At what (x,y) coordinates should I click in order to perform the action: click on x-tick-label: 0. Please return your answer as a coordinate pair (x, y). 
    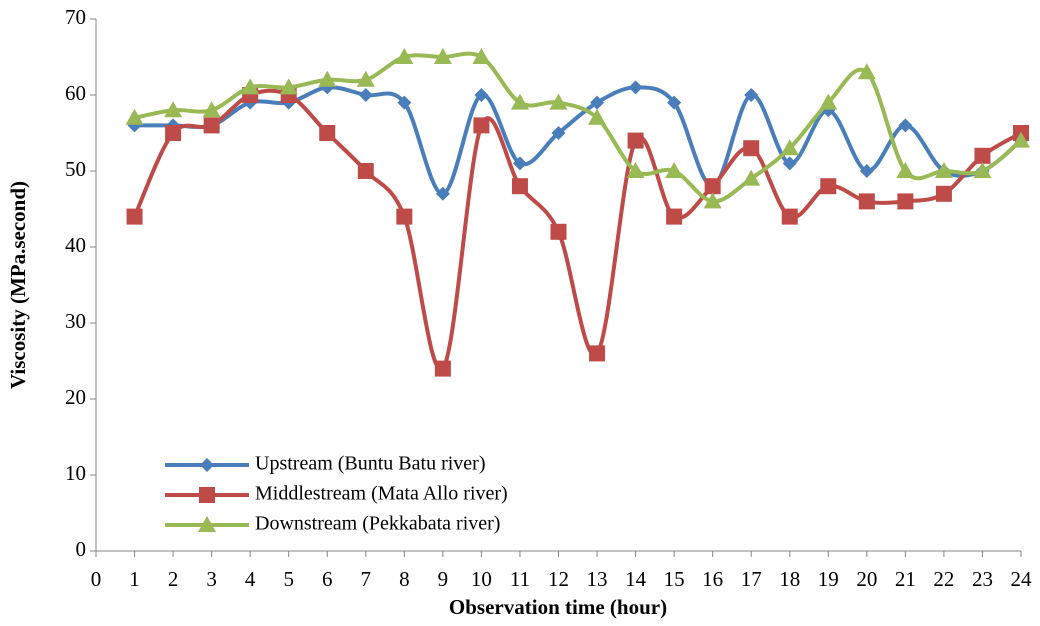
    Looking at the image, I should click on (96, 579).